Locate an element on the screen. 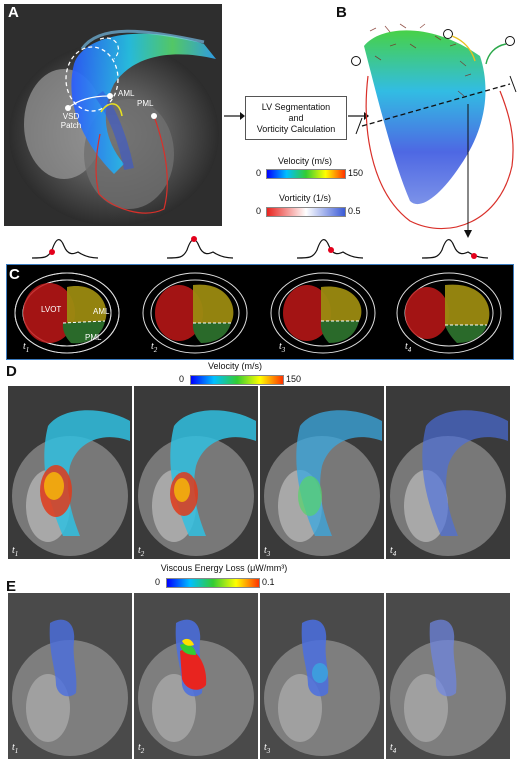 Image resolution: width=520 pixels, height=761 pixels. vorticity-colorbar is located at coordinates (306, 212).